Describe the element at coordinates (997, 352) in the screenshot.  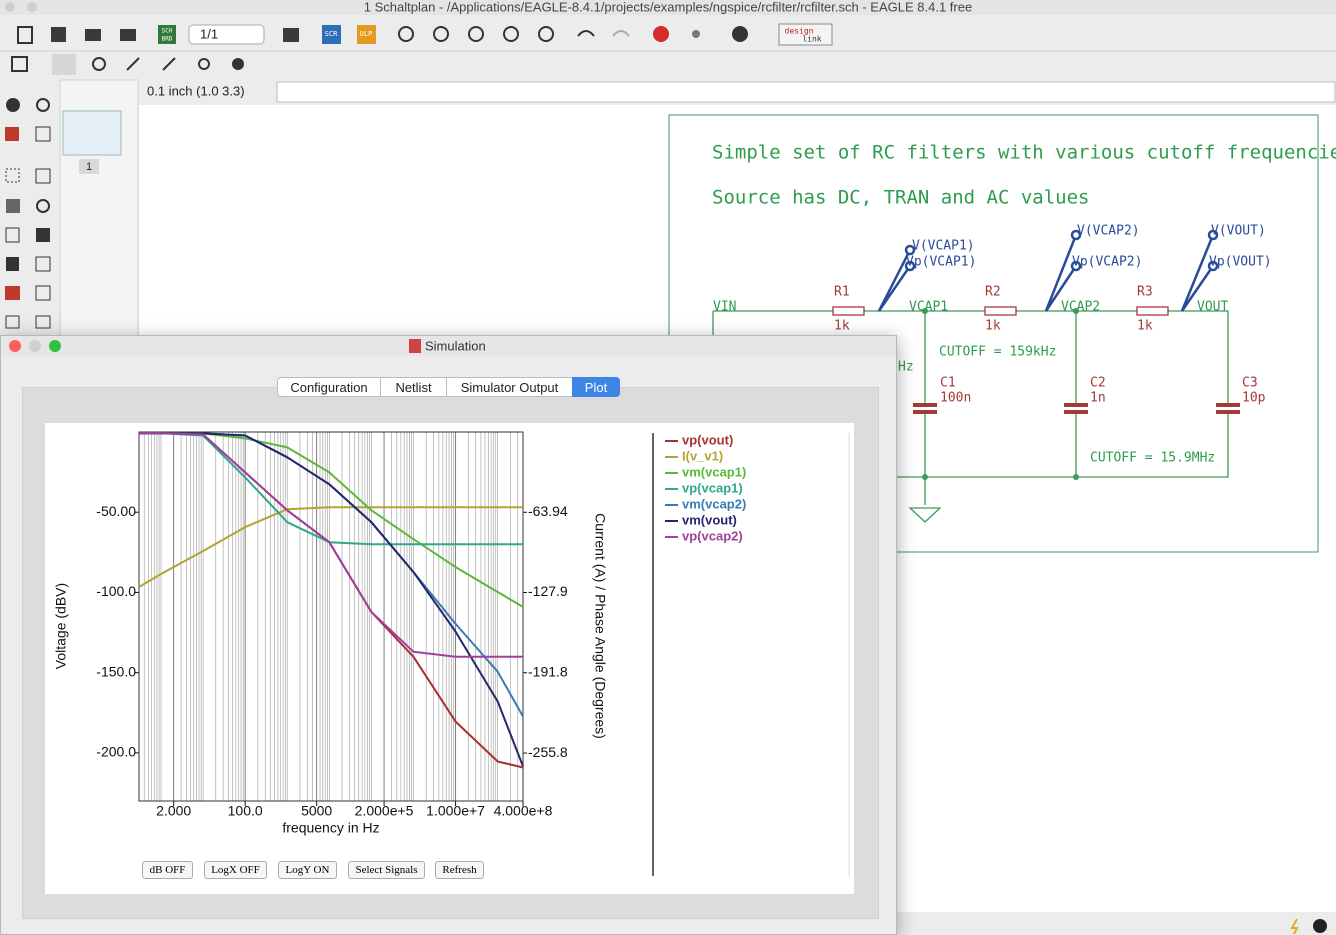
I see `cutoff-note: CUTOFF = 159kHz` at that location.